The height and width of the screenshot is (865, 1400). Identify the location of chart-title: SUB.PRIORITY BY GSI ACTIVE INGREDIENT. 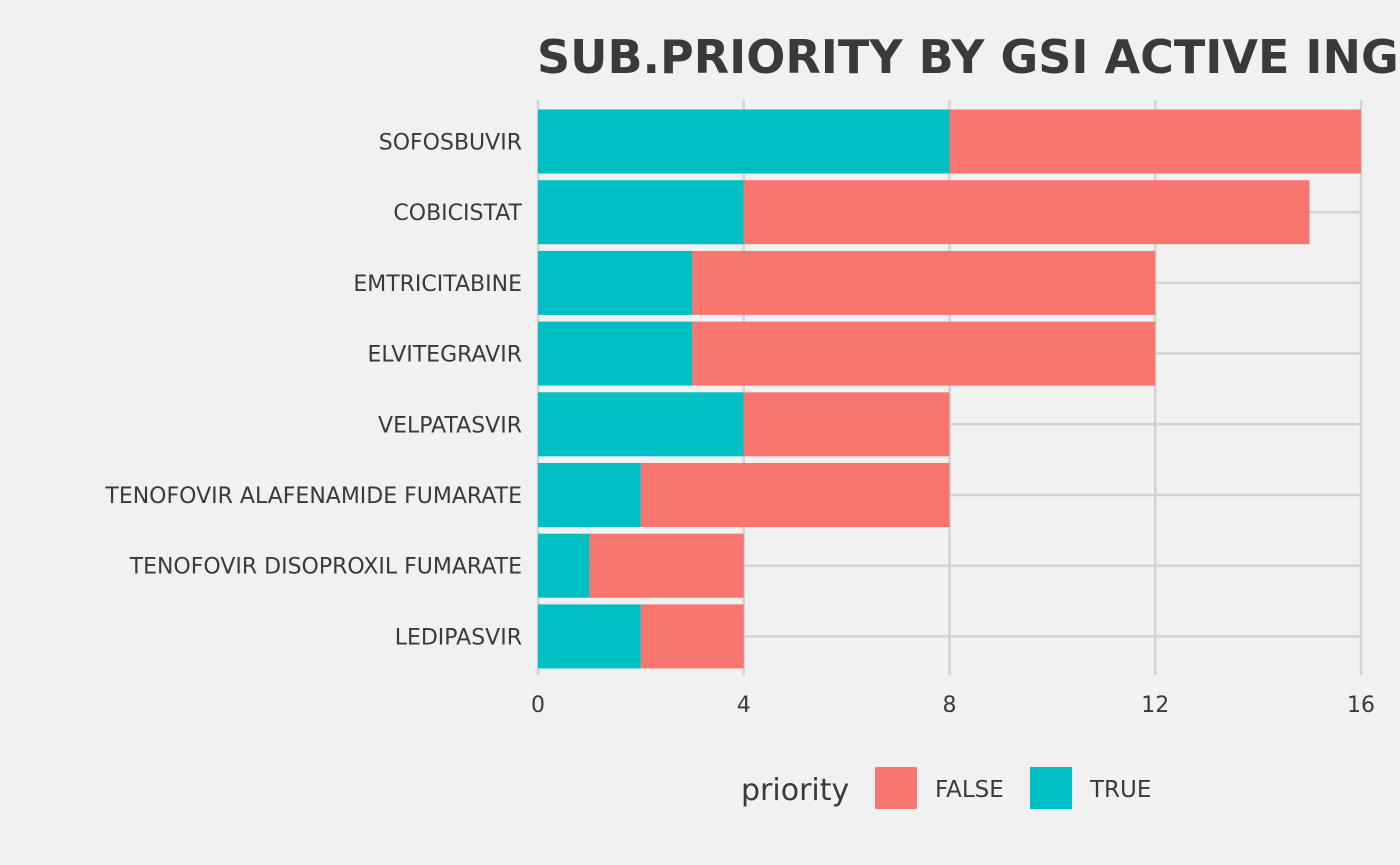
(968, 57).